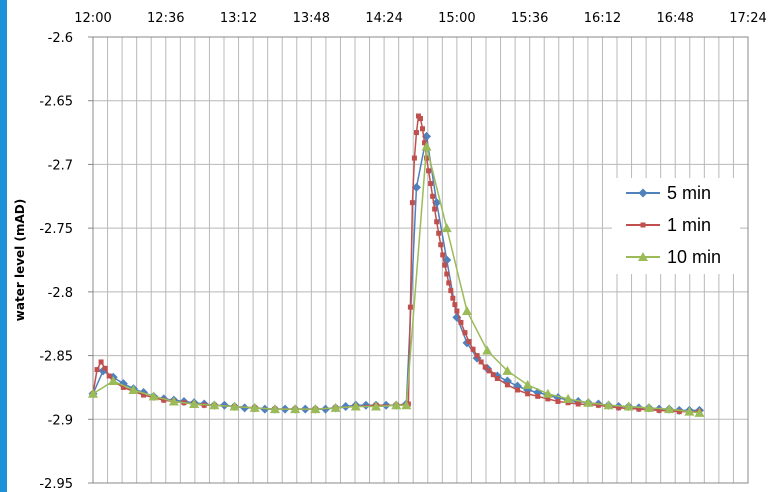 The width and height of the screenshot is (783, 492). What do you see at coordinates (383, 18) in the screenshot?
I see `x-tick-label: 14:24` at bounding box center [383, 18].